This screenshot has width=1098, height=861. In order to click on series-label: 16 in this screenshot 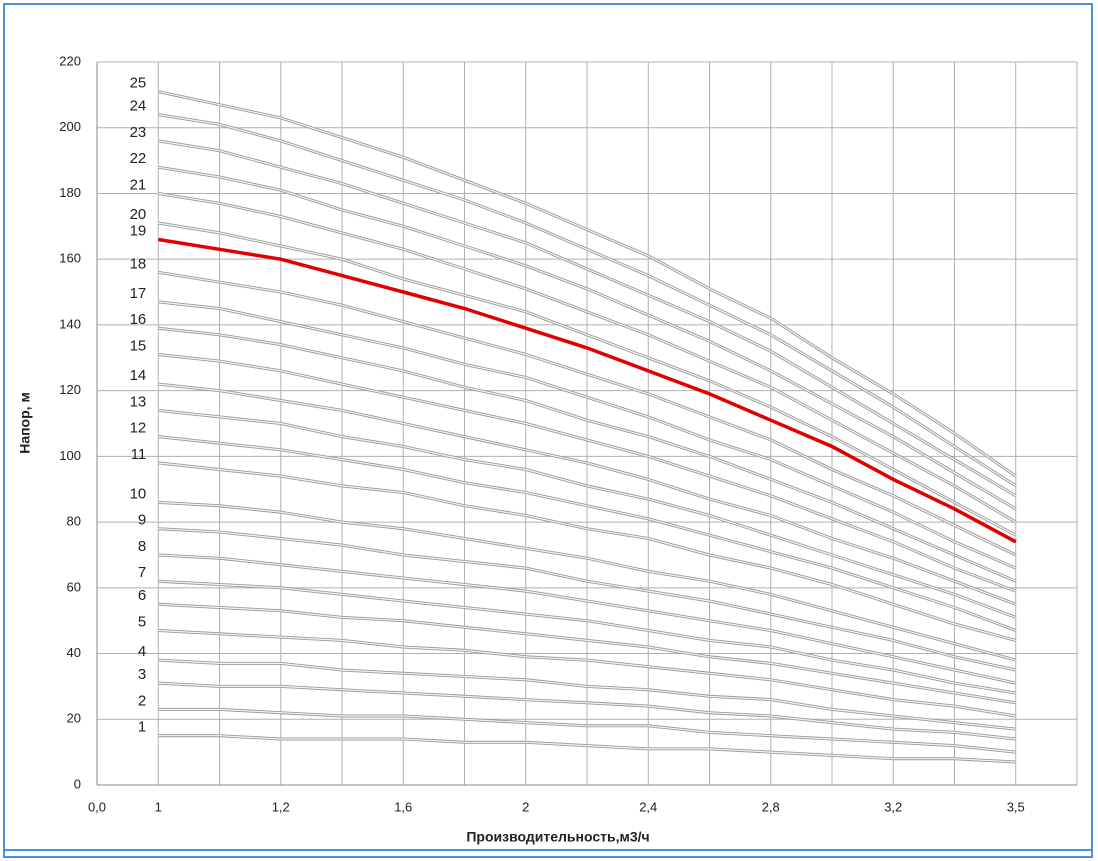, I will do `click(138, 319)`.